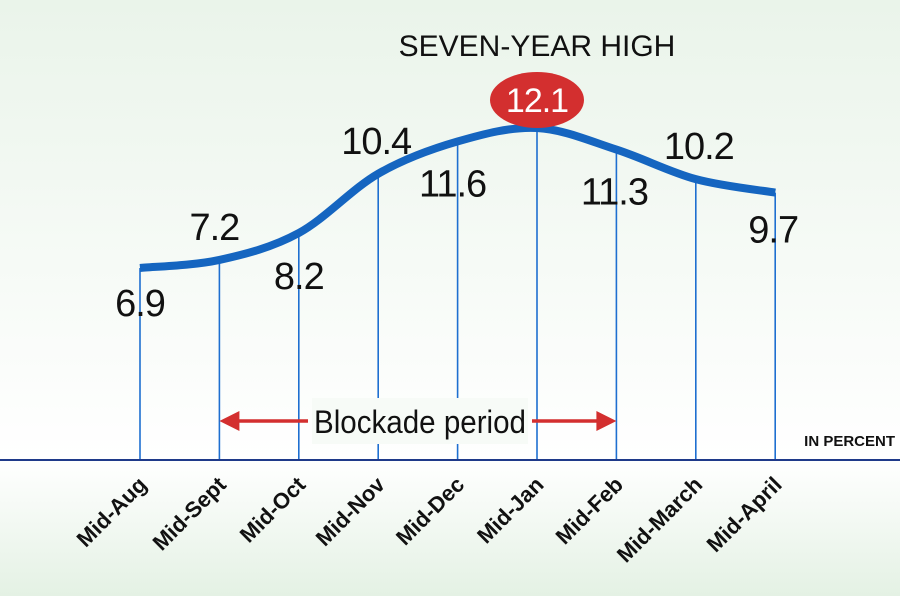  What do you see at coordinates (452, 184) in the screenshot?
I see `value-label-mid-dec: 11.6` at bounding box center [452, 184].